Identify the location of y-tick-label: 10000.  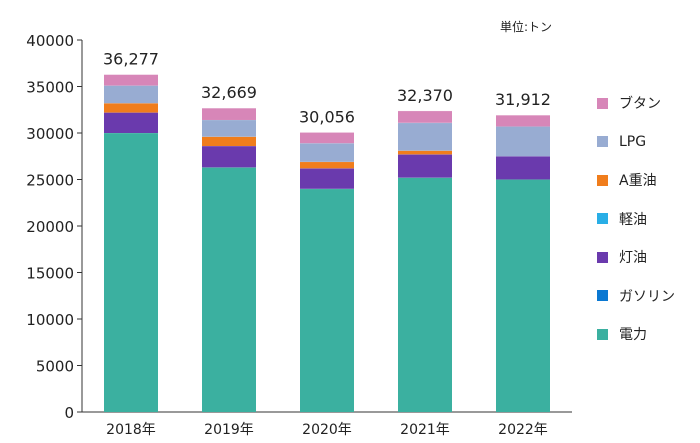
(50, 320).